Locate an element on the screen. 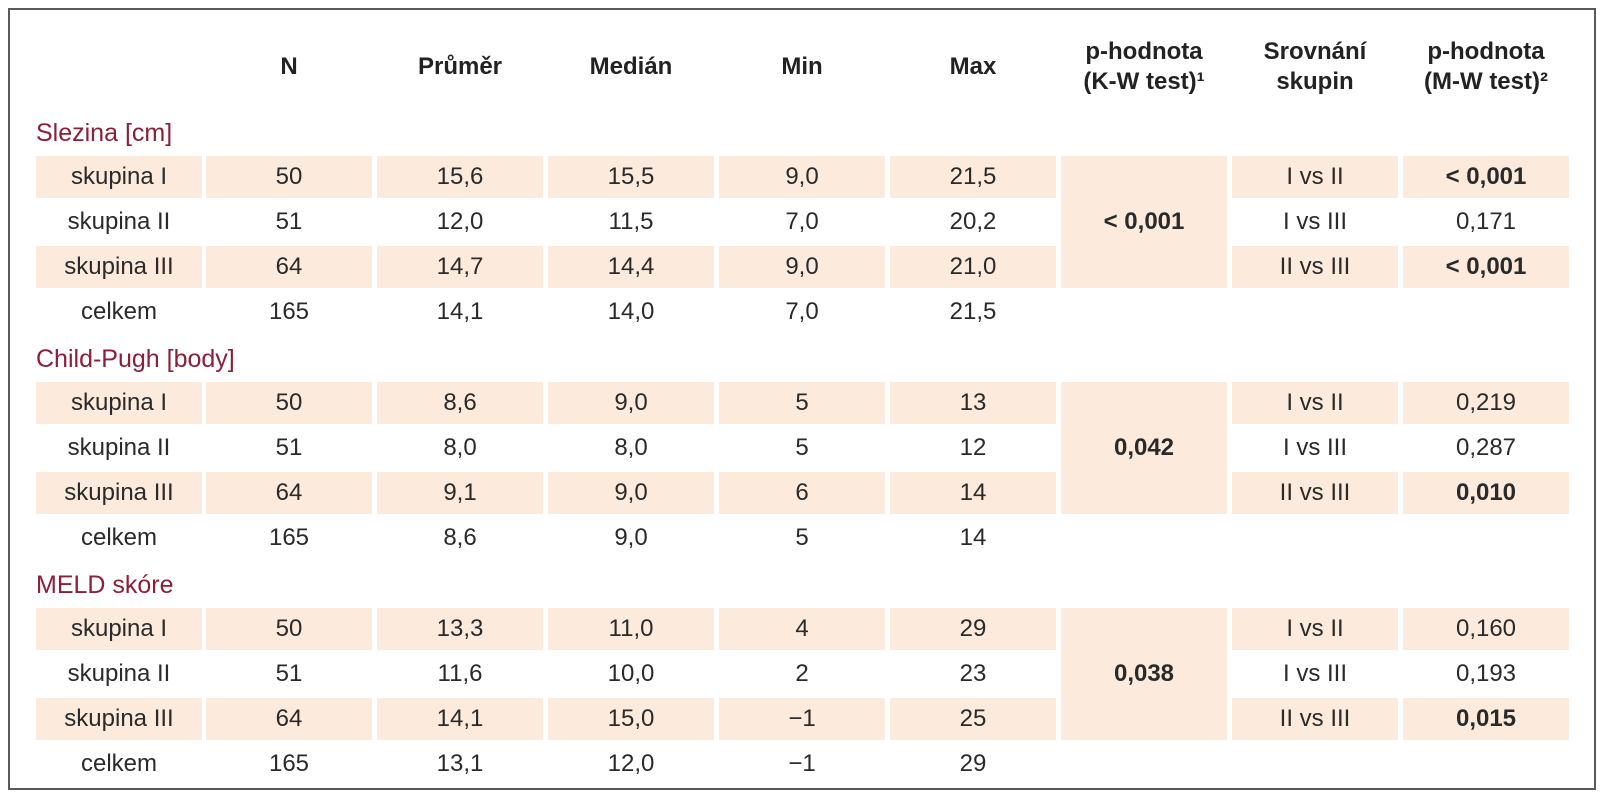 The width and height of the screenshot is (1608, 800). cell-mw-p: 0,010 is located at coordinates (1486, 493).